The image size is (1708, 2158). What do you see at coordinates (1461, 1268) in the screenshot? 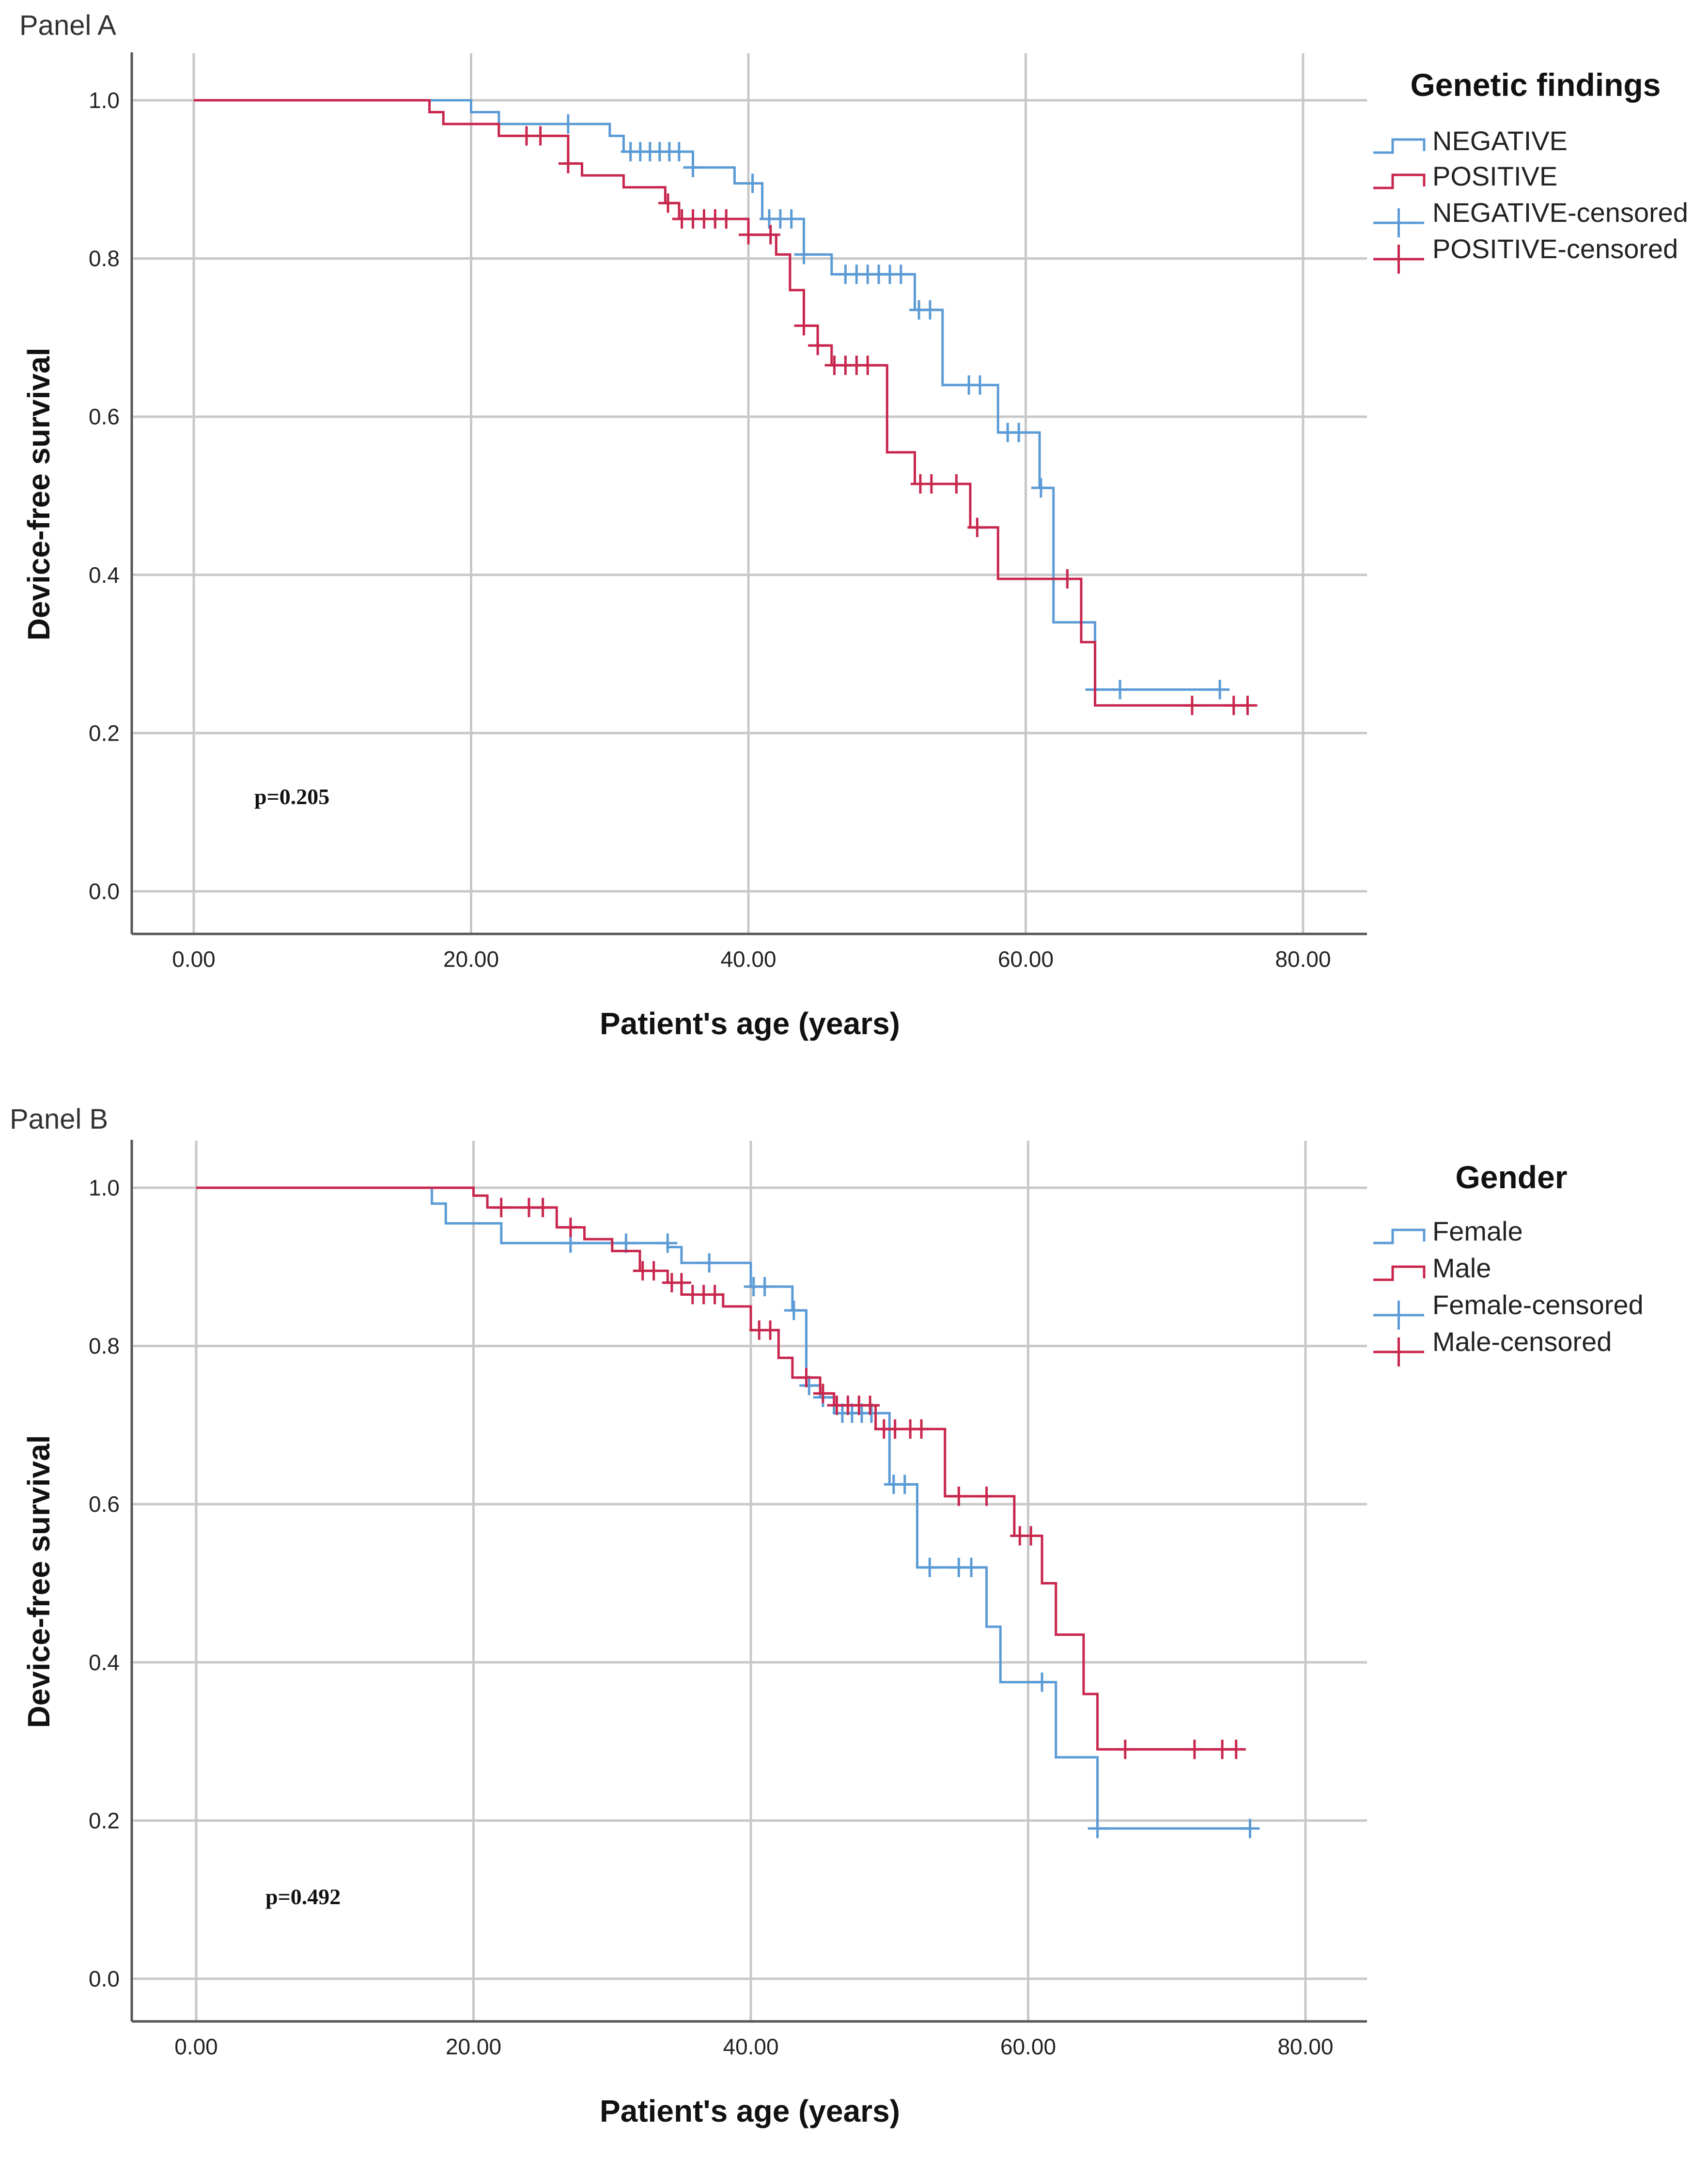
I see `legend-entry-male: Male` at bounding box center [1461, 1268].